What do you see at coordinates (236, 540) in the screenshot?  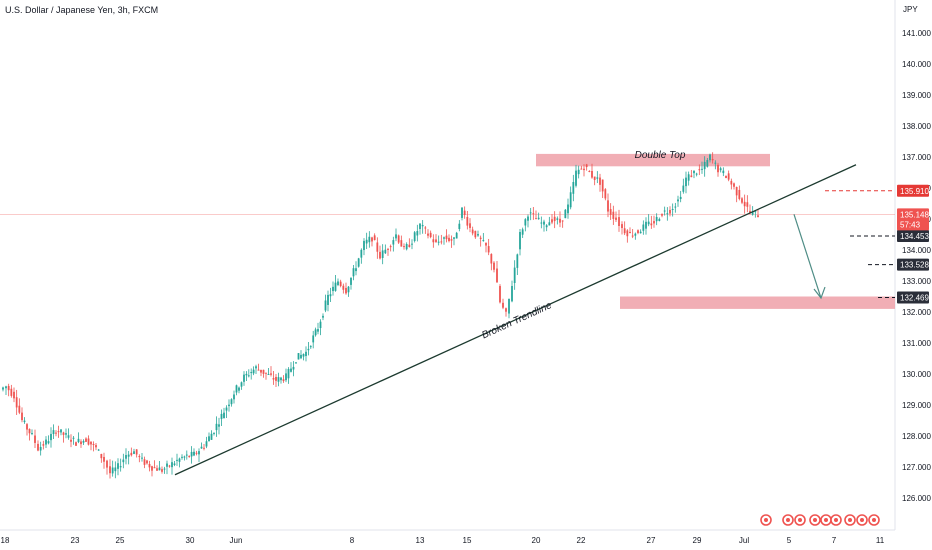 I see `x-tick-label: Jun` at bounding box center [236, 540].